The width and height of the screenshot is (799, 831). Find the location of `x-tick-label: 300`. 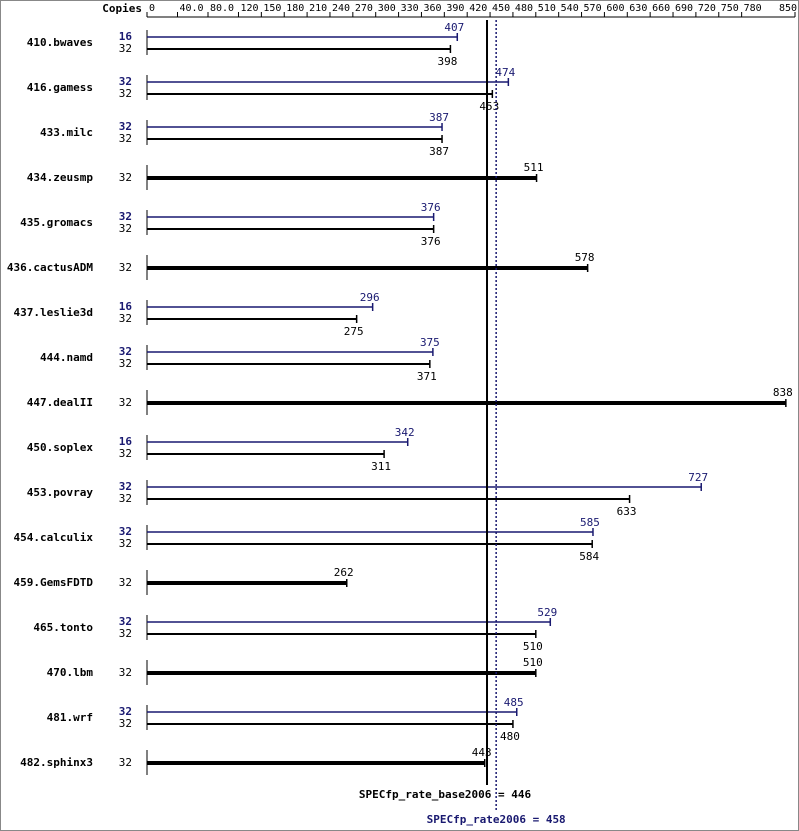

x-tick-label: 300 is located at coordinates (387, 8).